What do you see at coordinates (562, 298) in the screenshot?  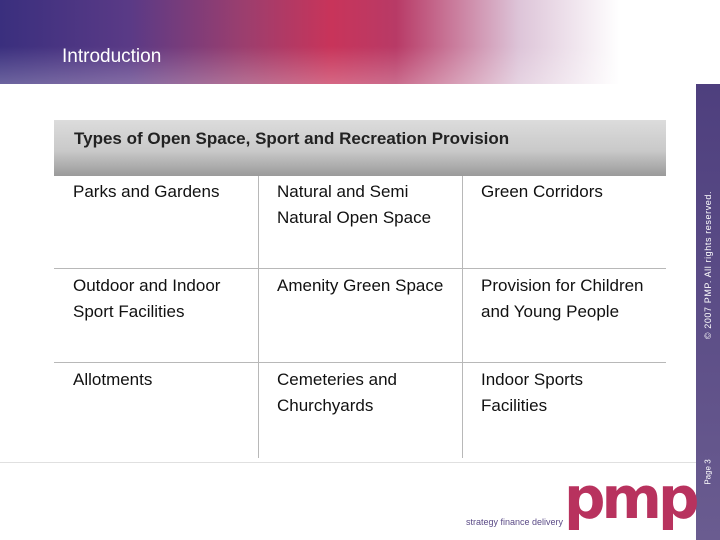 I see `table-cell: Provision for Children and Young People` at bounding box center [562, 298].